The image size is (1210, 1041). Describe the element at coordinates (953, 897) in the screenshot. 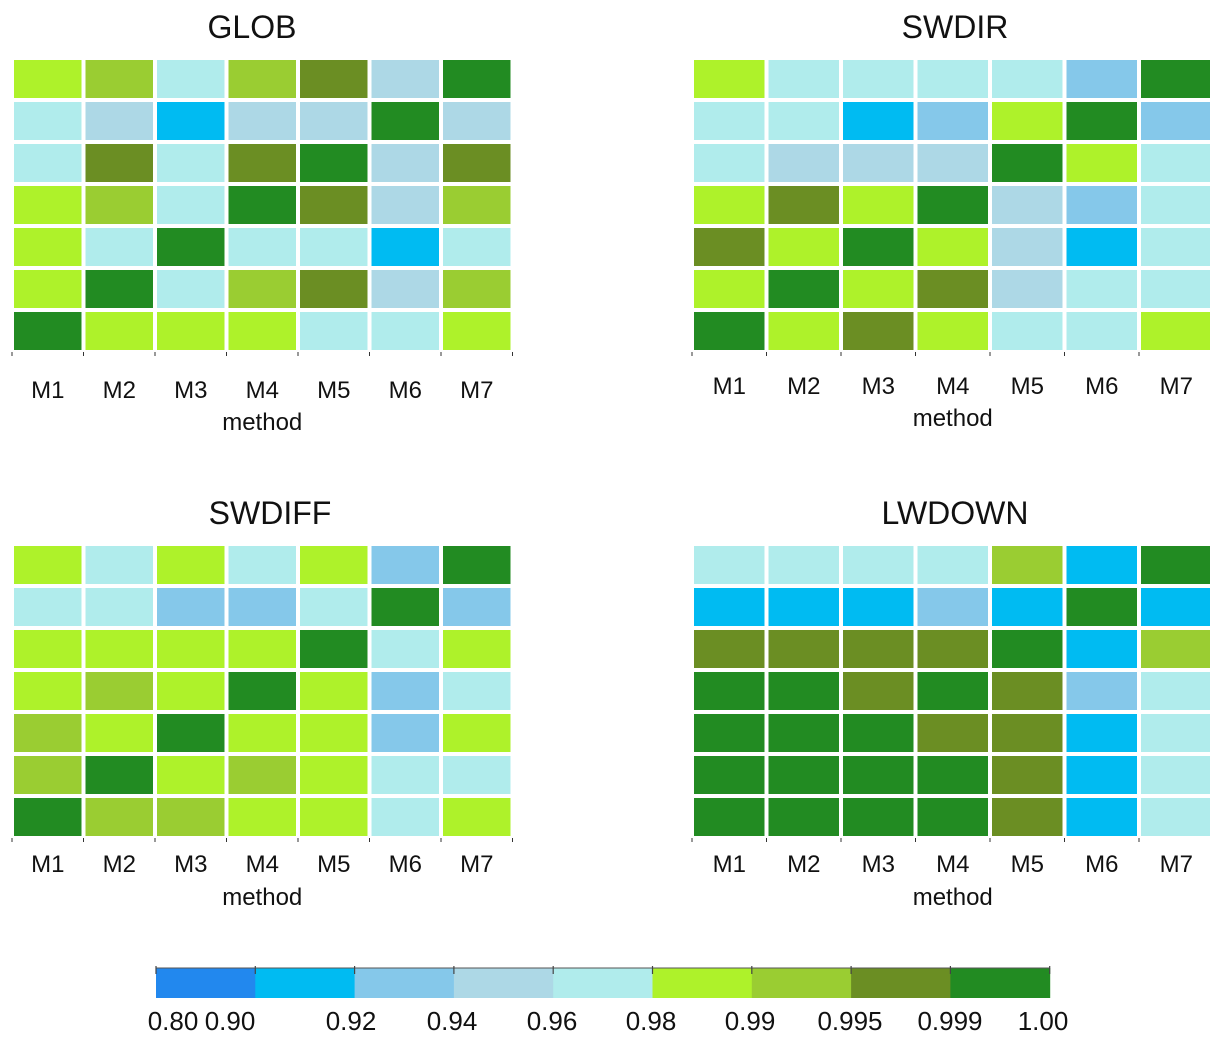

I see `x-axis-label: method` at that location.